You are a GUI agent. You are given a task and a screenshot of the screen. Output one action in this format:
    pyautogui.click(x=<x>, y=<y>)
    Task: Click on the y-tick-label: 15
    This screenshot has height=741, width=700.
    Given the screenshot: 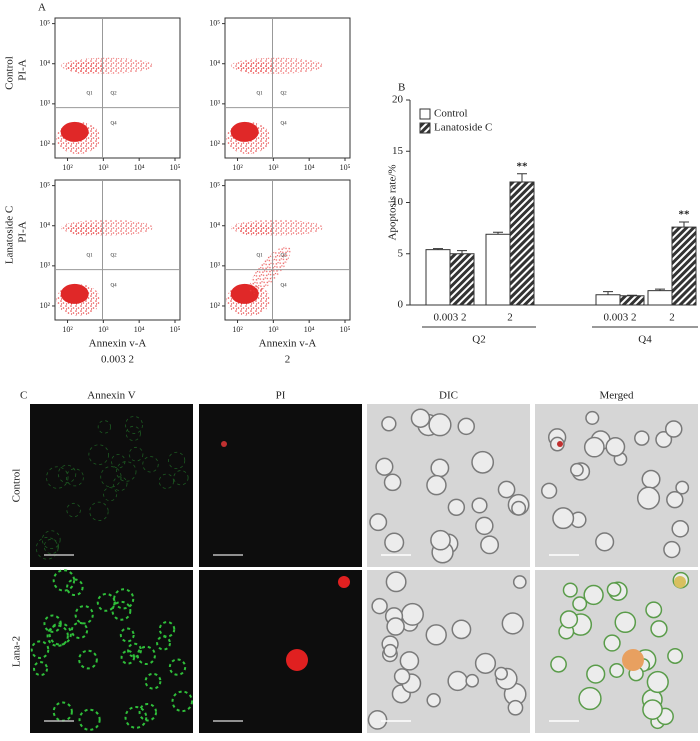 What is the action you would take?
    pyautogui.click(x=398, y=151)
    